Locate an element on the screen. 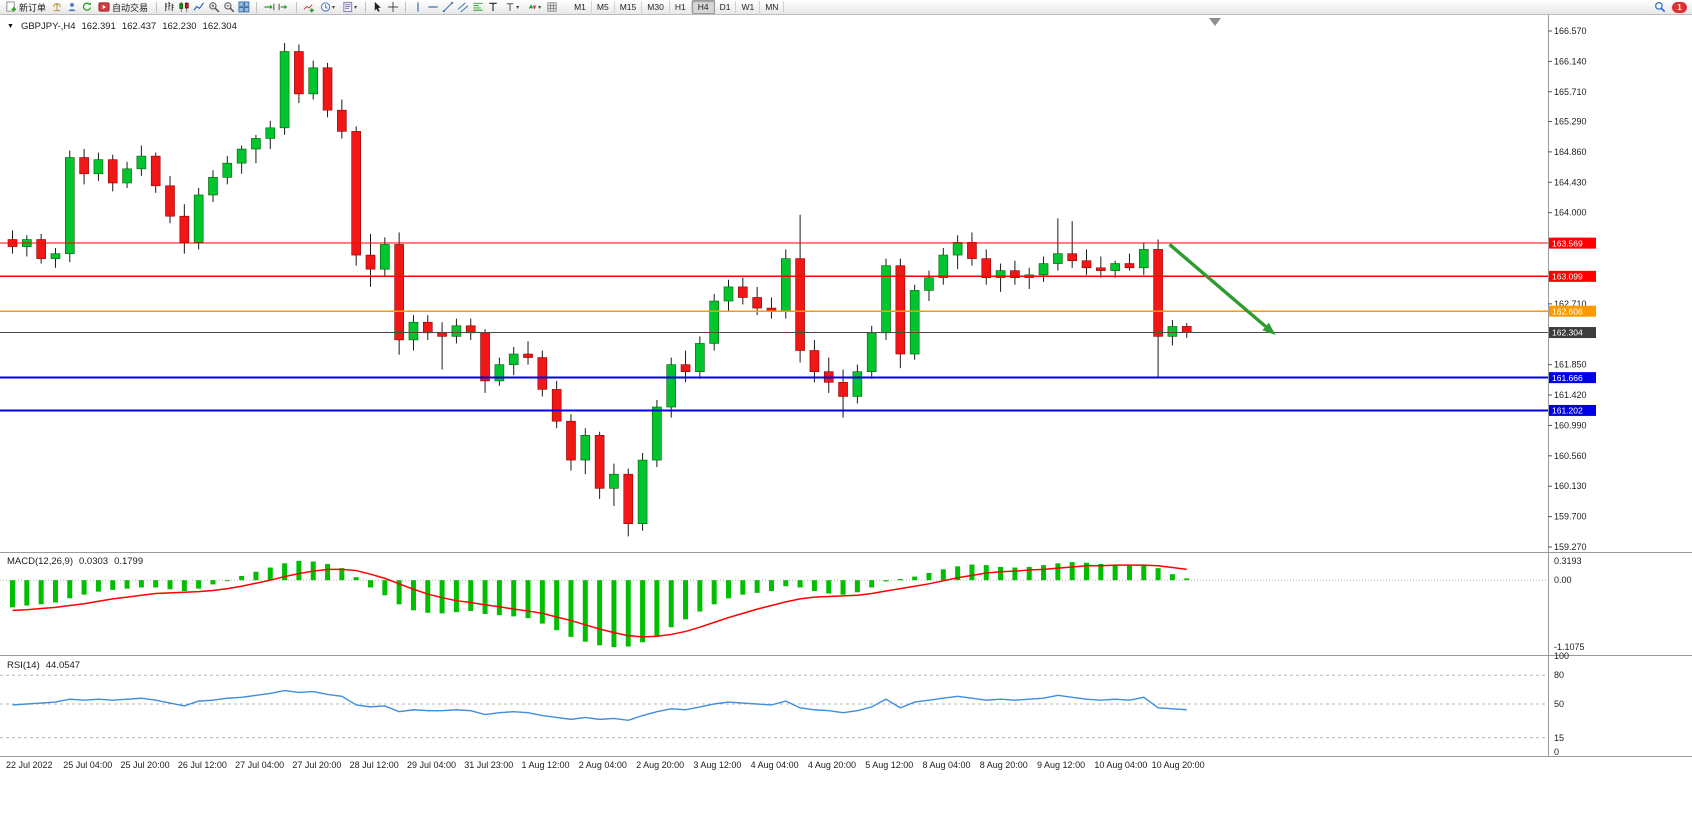  vertical-line-tool-icon is located at coordinates (418, 7).